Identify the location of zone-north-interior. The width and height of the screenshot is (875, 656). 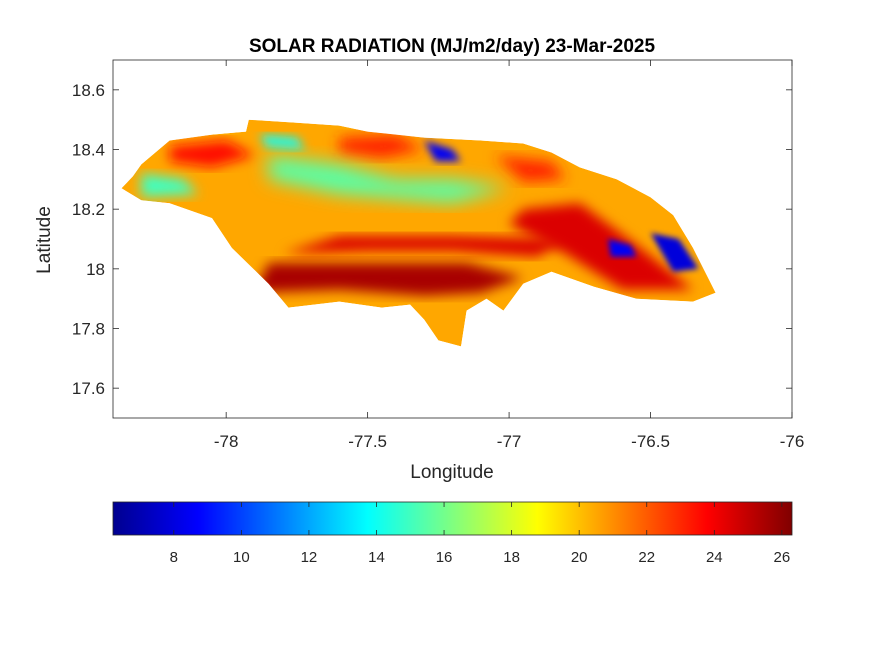
(389, 179).